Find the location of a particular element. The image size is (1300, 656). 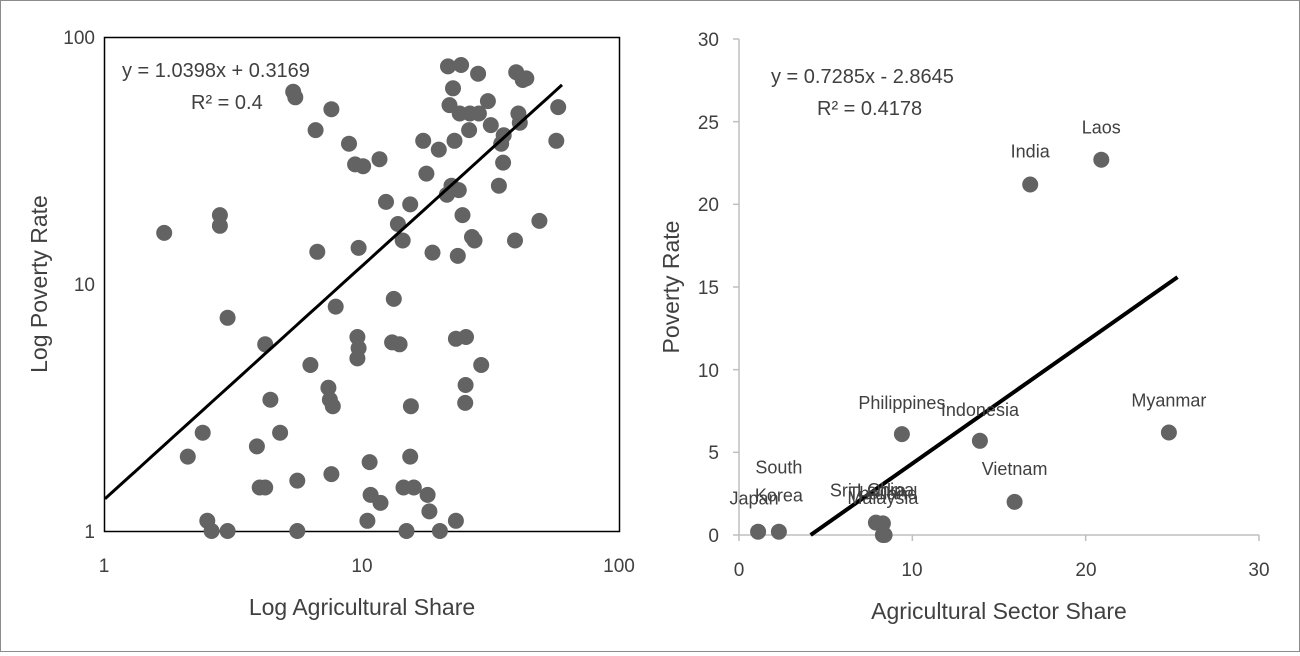

right-y-tick: 15 is located at coordinates (708, 288).